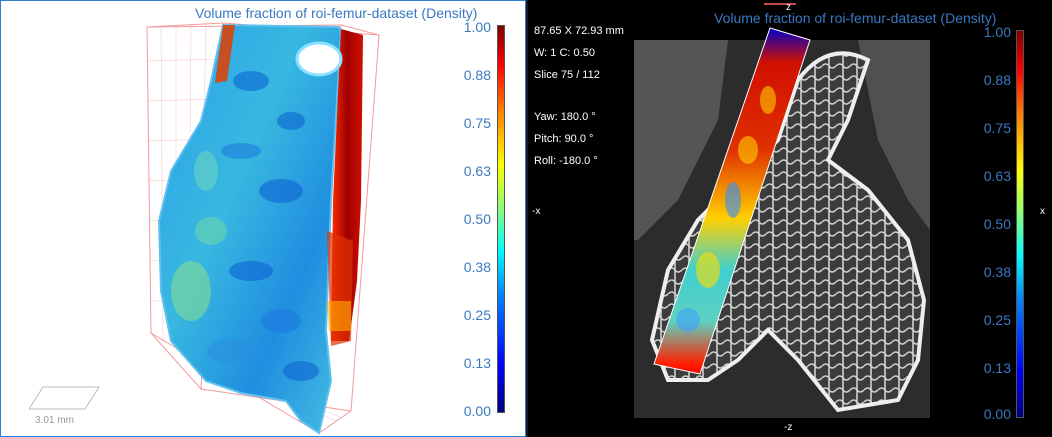  I want to click on density-texture, so click(245, 226).